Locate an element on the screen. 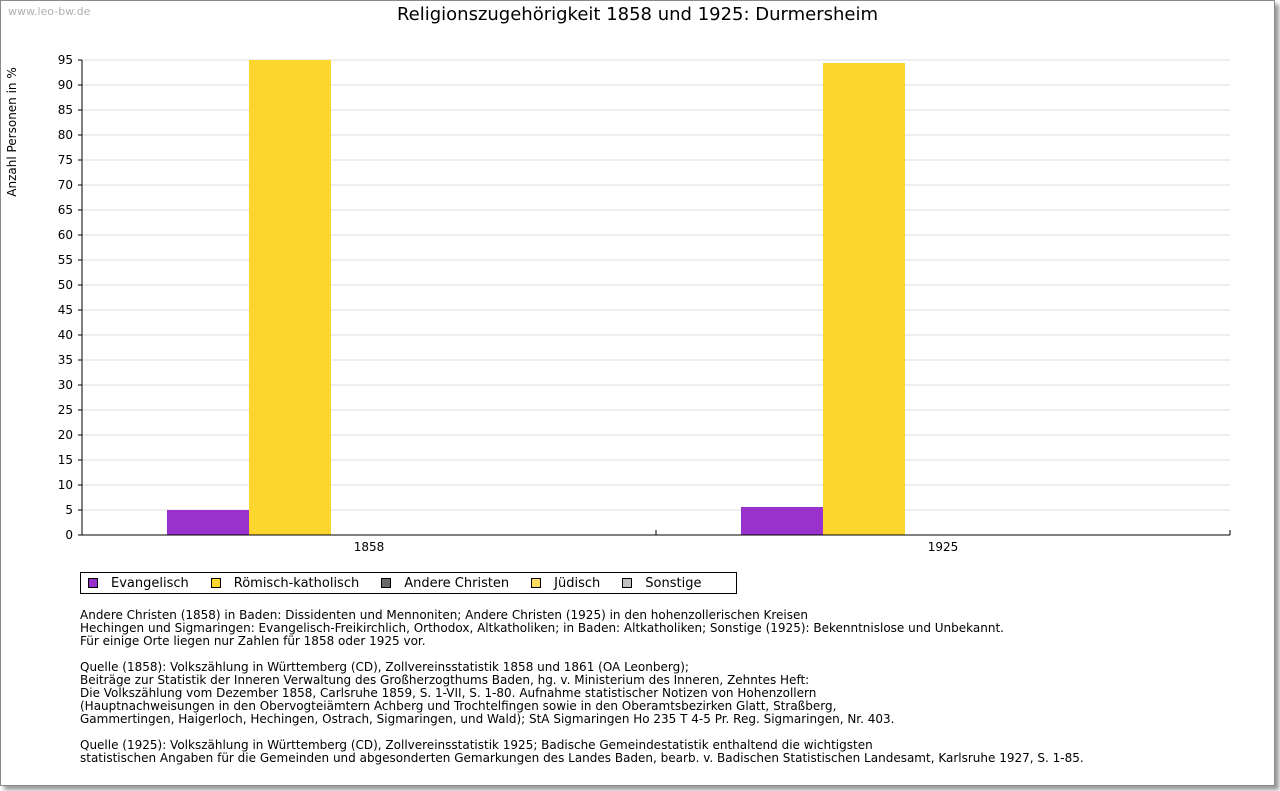 The width and height of the screenshot is (1280, 791). x-tick-label: 1858 is located at coordinates (369, 547).